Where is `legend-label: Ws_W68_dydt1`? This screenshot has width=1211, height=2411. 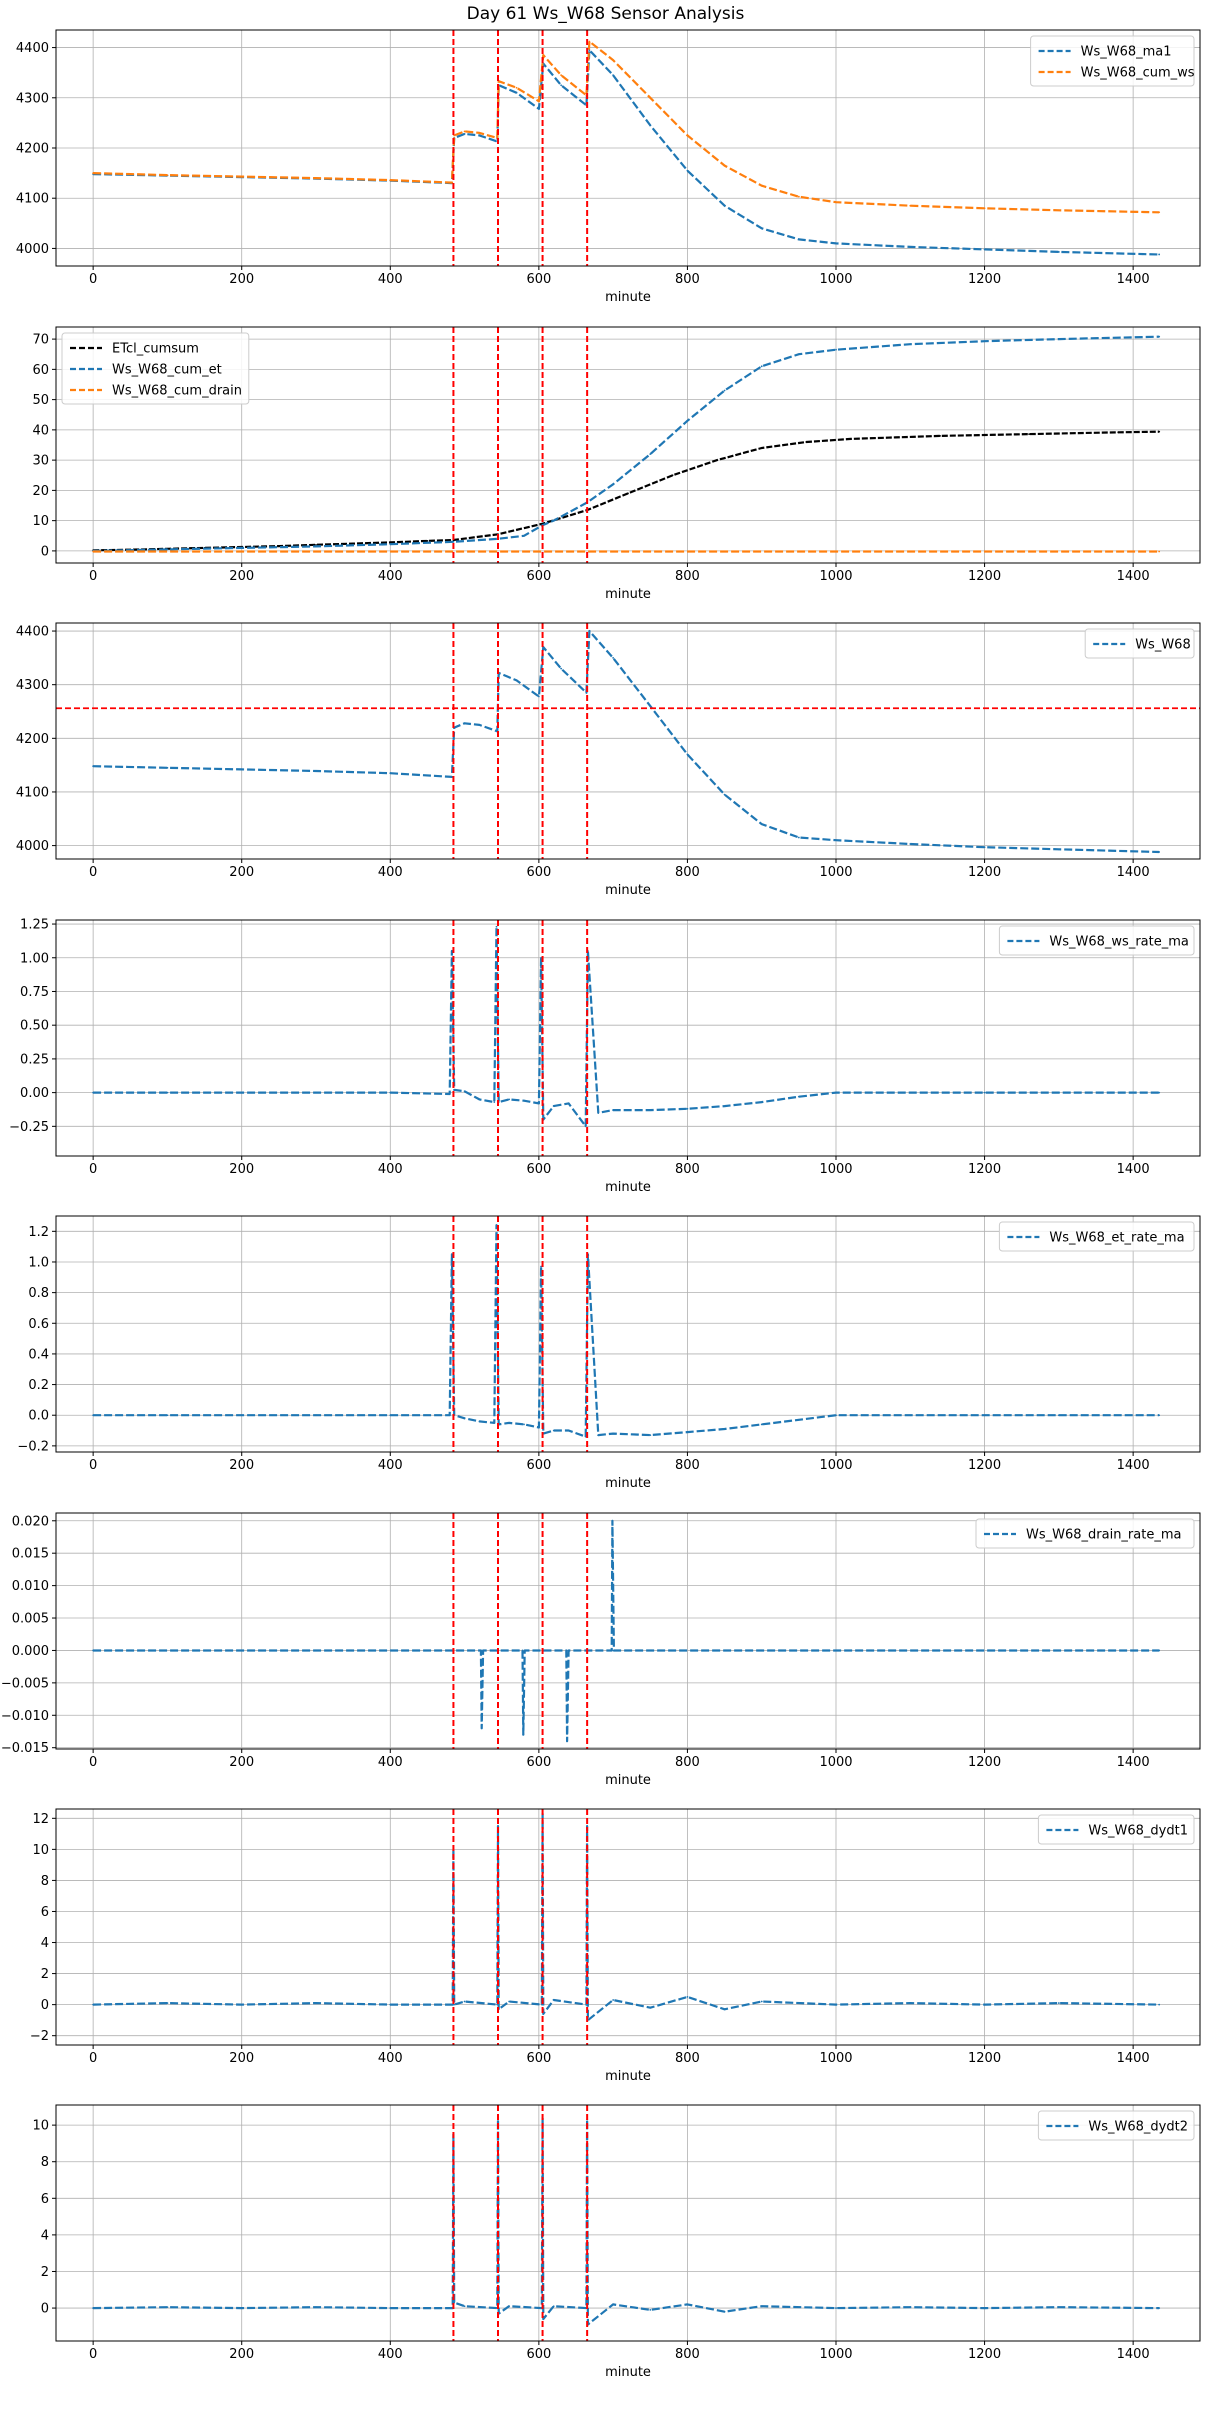 legend-label: Ws_W68_dydt1 is located at coordinates (1138, 1831).